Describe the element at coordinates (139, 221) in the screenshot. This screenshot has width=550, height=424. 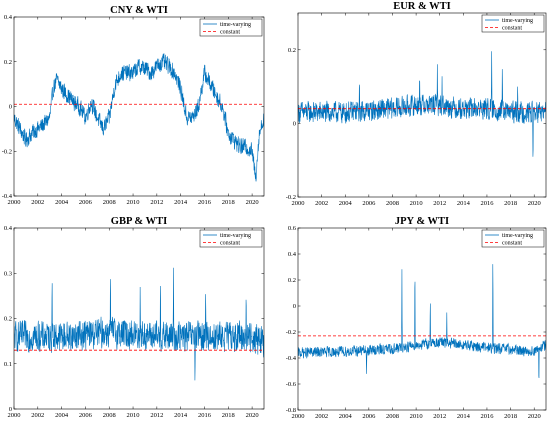
I see `chart-title: GBP & WTI` at that location.